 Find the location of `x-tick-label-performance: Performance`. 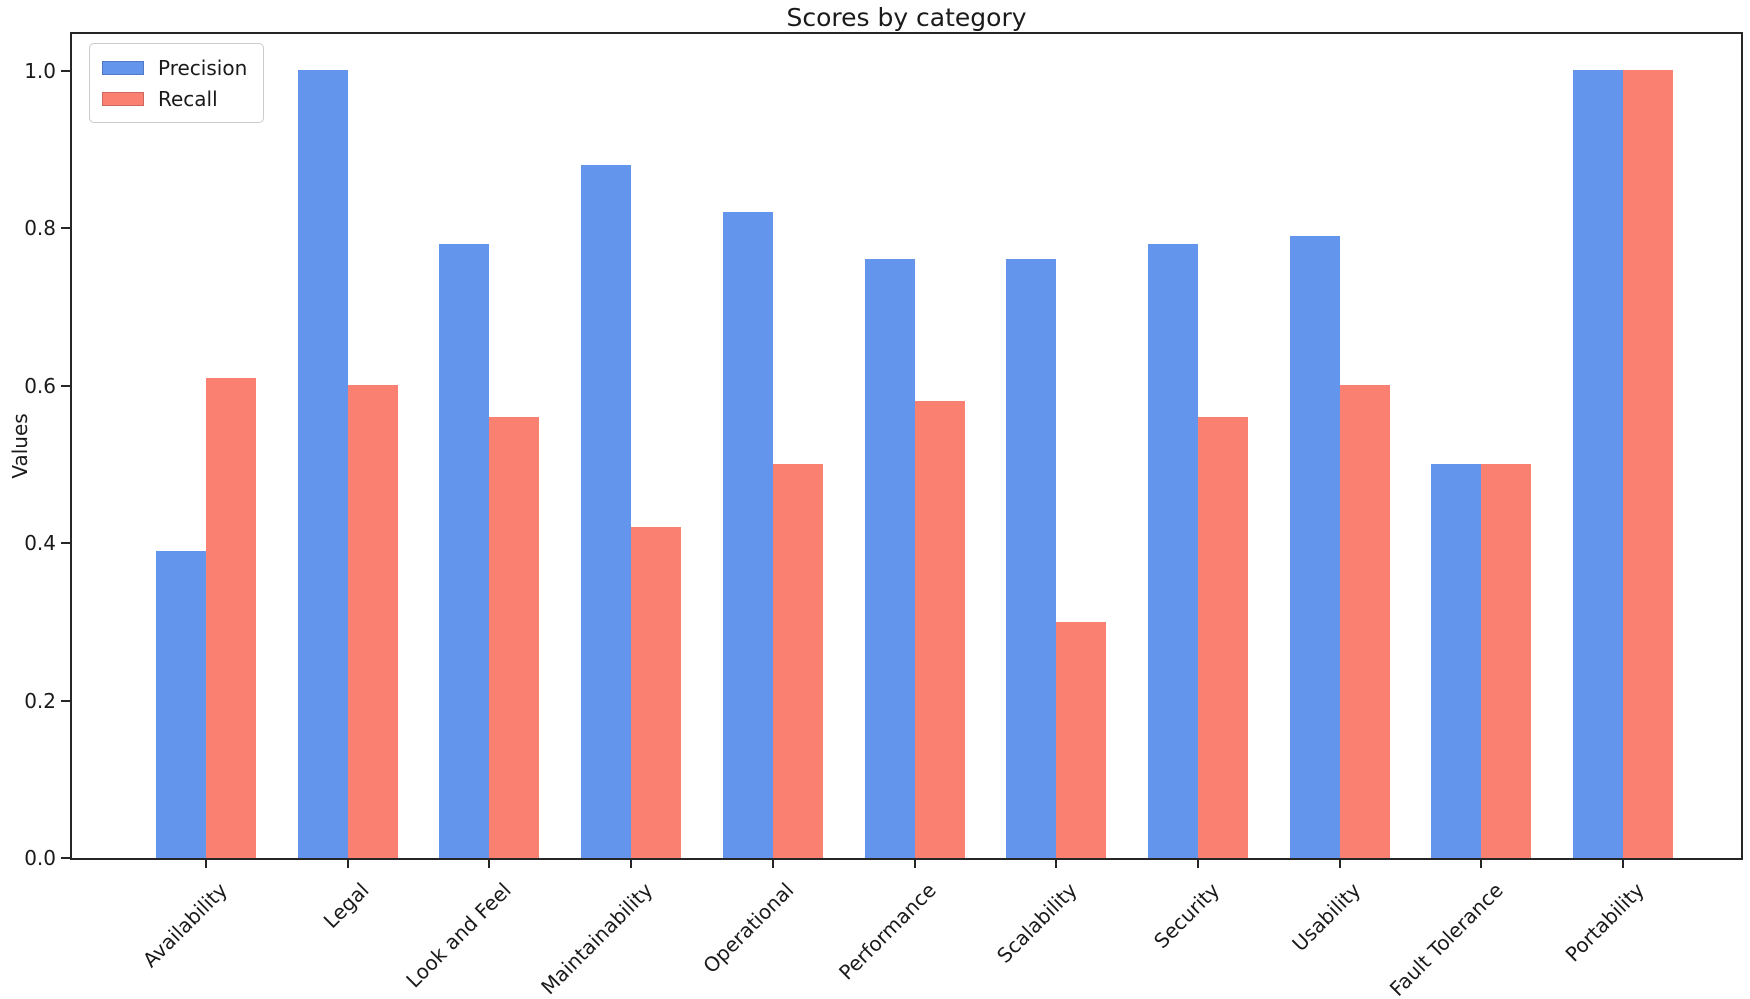

x-tick-label-performance: Performance is located at coordinates (887, 931).